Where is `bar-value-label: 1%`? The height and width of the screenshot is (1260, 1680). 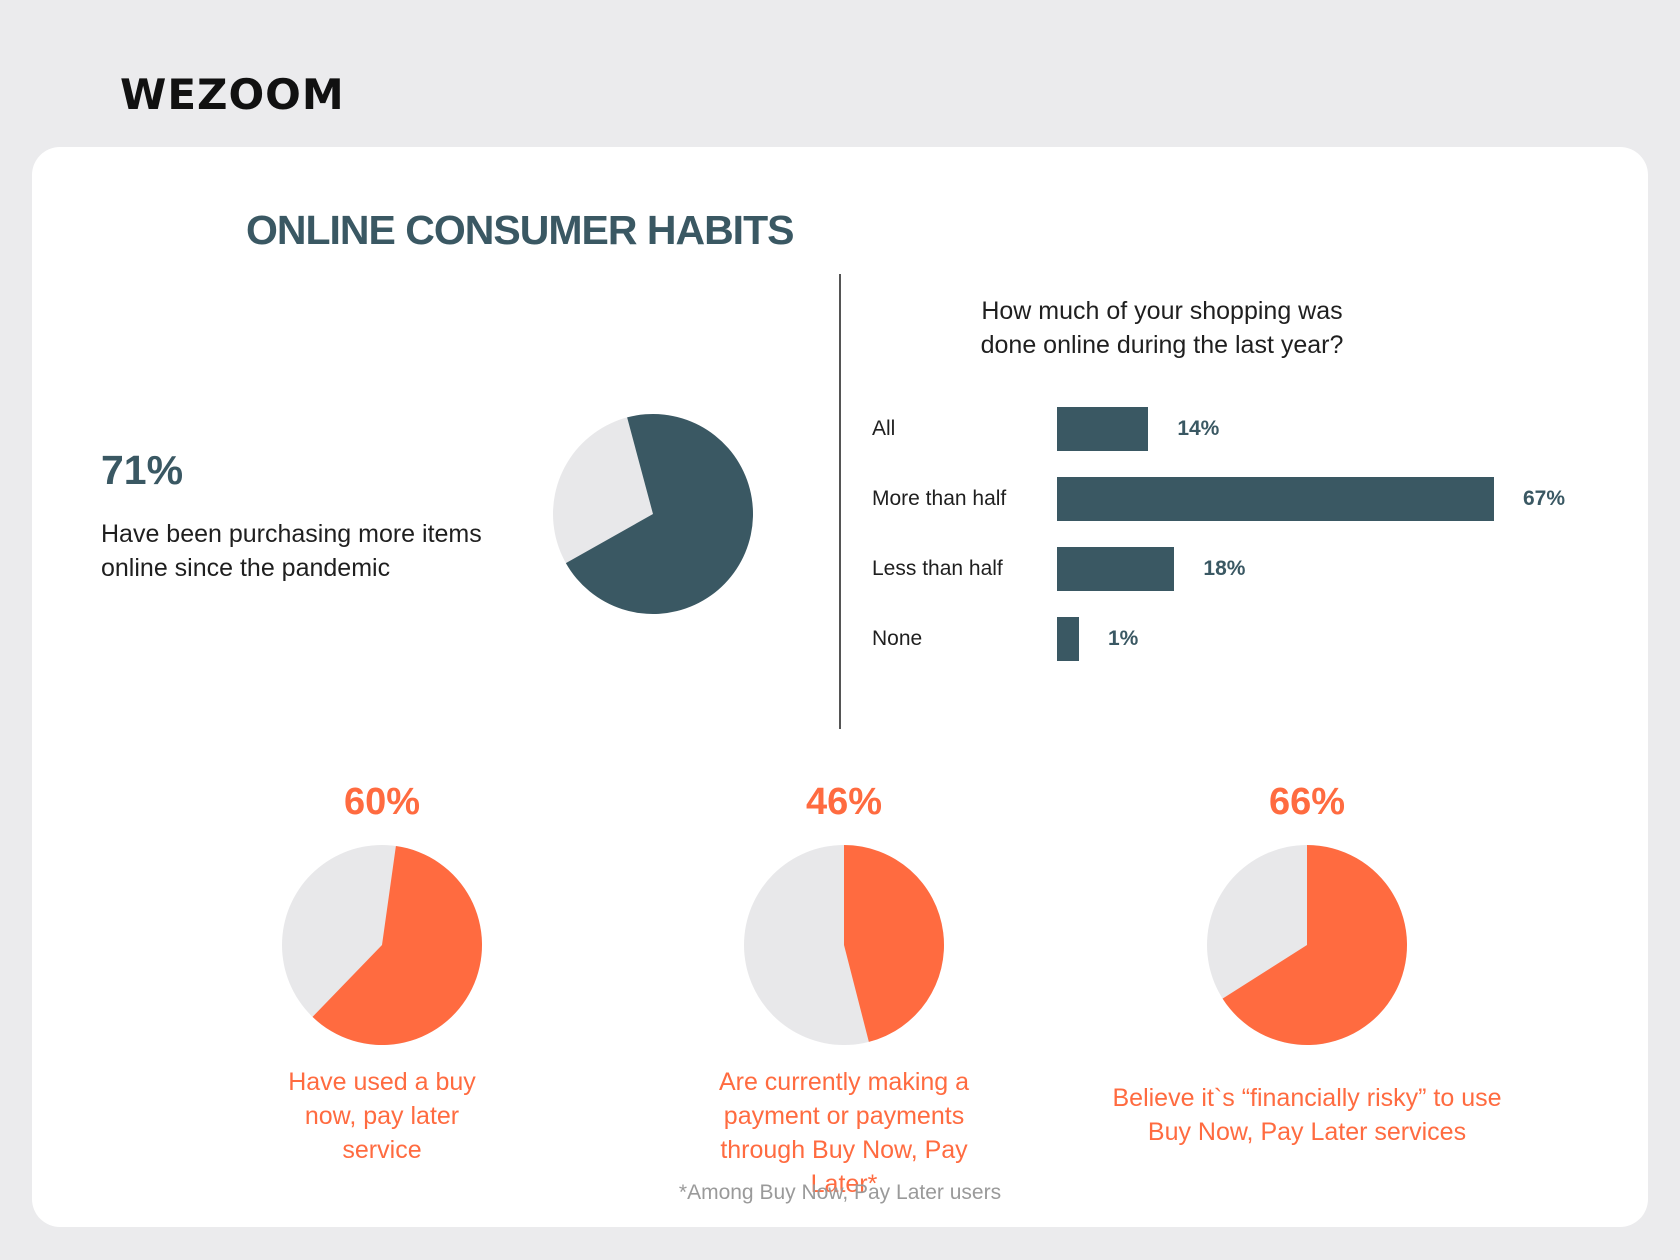
bar-value-label: 1% is located at coordinates (1123, 638).